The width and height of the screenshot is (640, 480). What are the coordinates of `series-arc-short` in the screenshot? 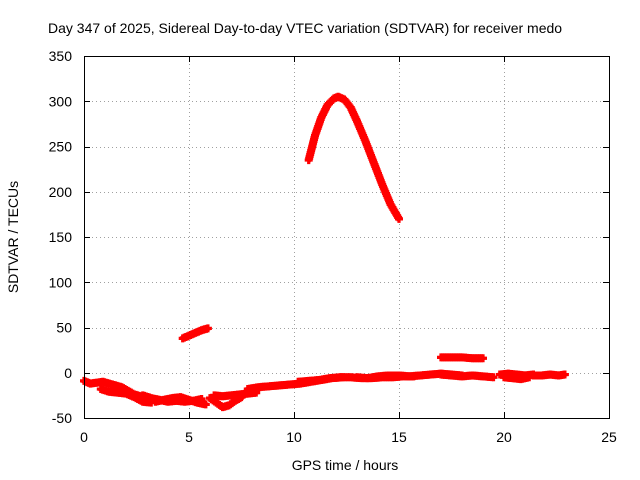 It's located at (195, 333).